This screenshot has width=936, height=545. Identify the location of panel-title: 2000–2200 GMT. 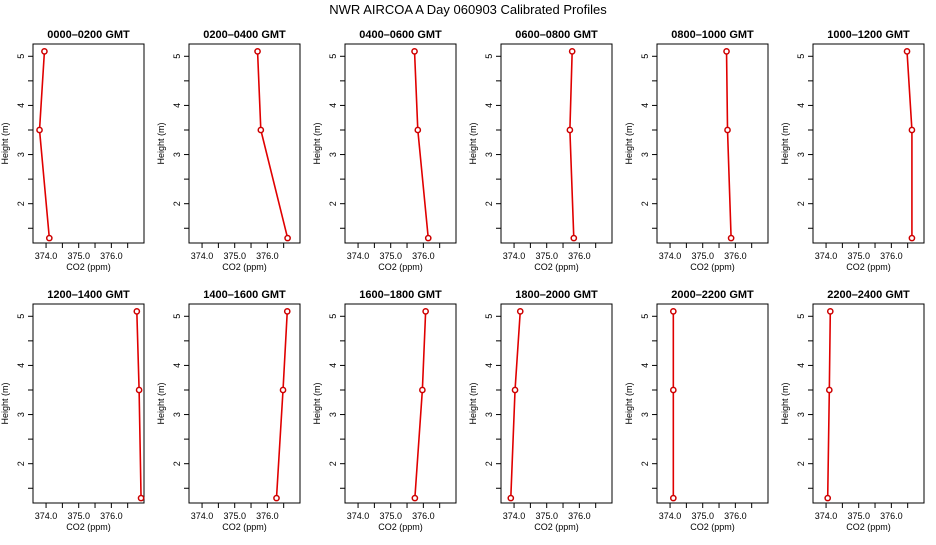
(712, 295).